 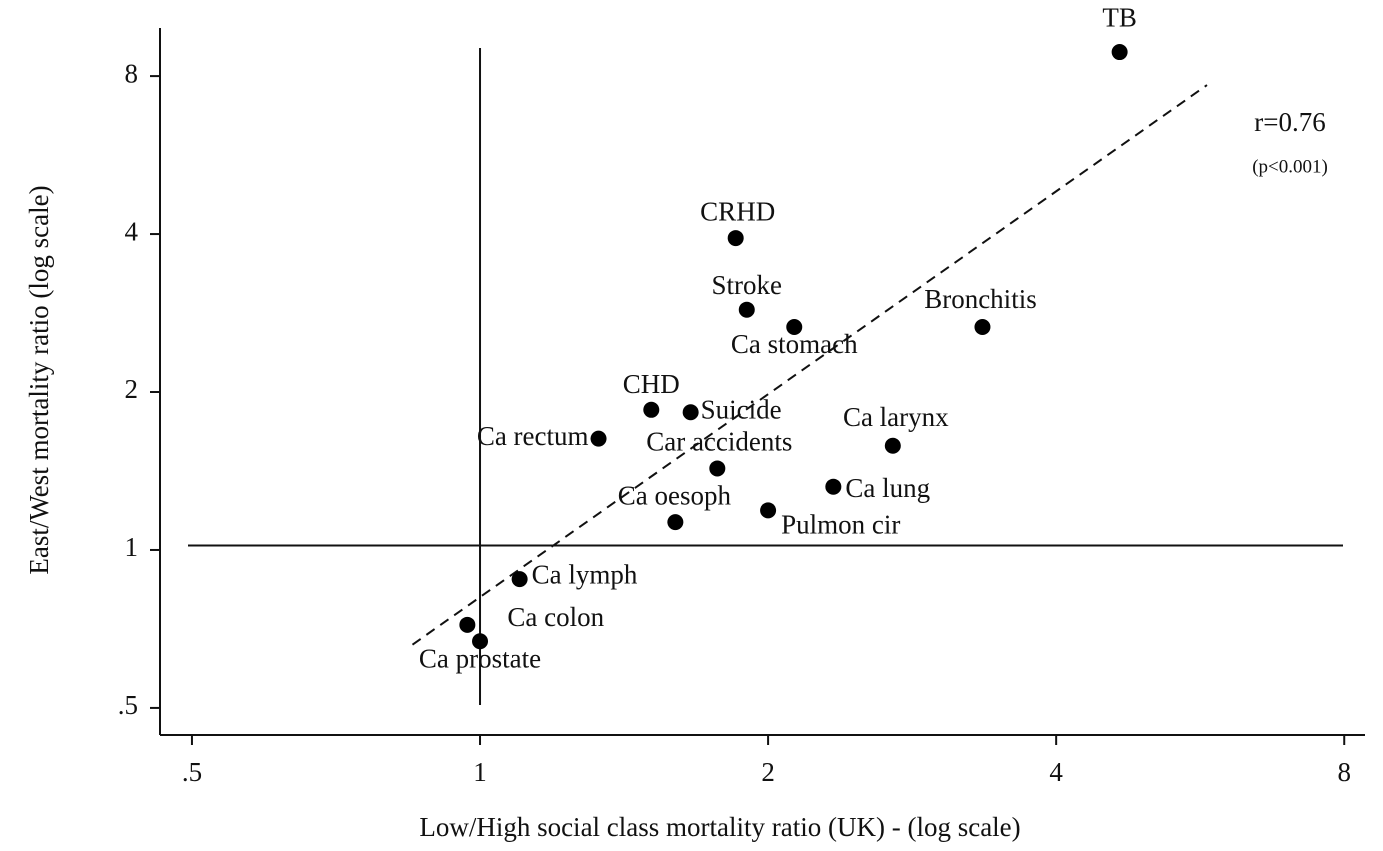 What do you see at coordinates (840, 525) in the screenshot?
I see `point-label: Pulmon cir` at bounding box center [840, 525].